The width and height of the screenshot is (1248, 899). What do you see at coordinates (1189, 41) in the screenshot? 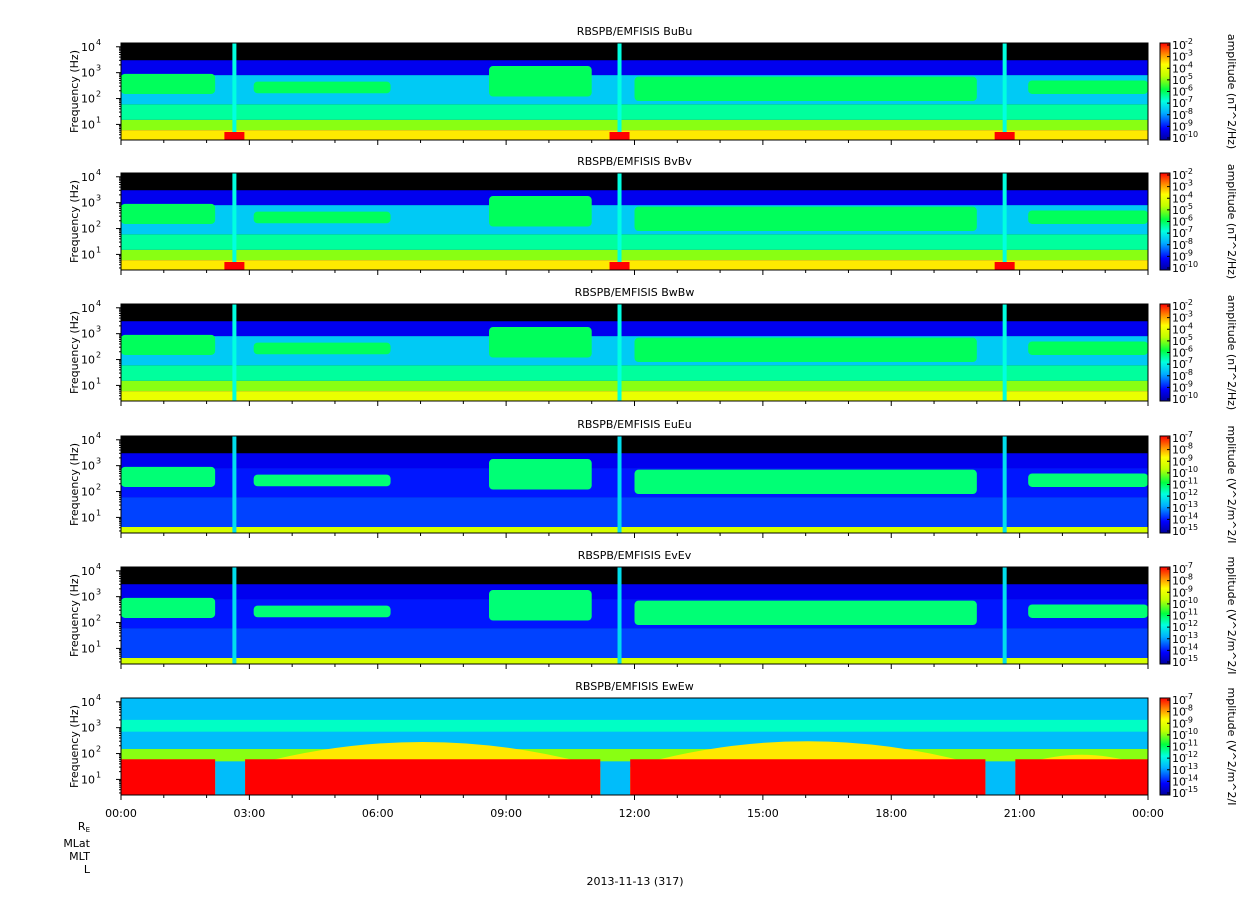
I see `colorbar-tick-exponent: -2` at bounding box center [1189, 41].